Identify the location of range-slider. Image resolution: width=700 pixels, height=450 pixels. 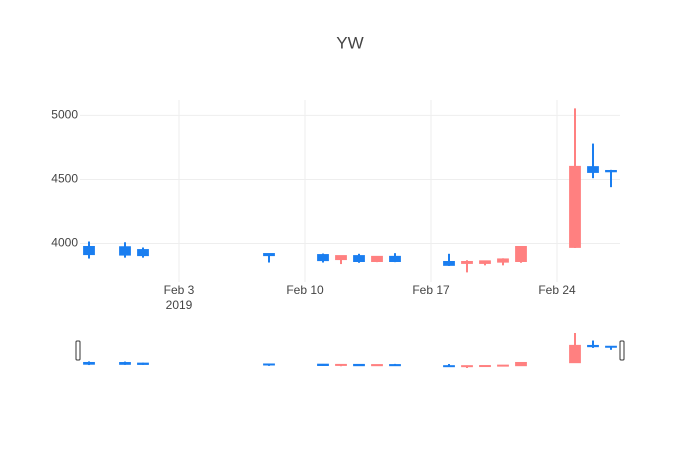
(350, 350).